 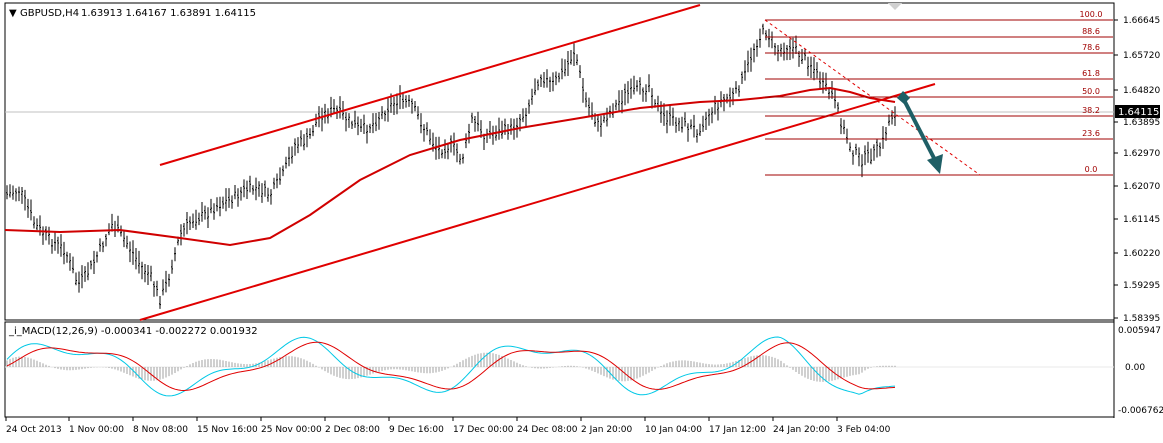 What do you see at coordinates (1091, 169) in the screenshot?
I see `fib-level-label: 0.0` at bounding box center [1091, 169].